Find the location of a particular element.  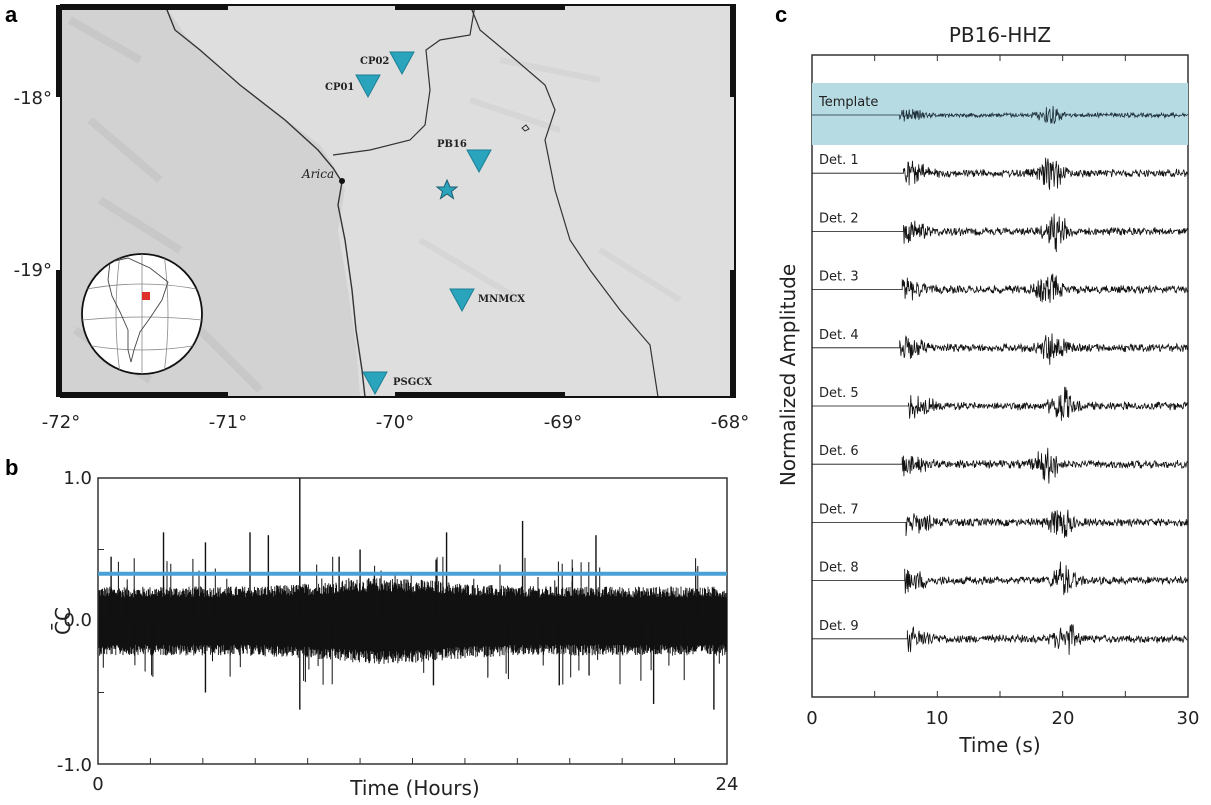

panel-label-c: c is located at coordinates (781, 14).